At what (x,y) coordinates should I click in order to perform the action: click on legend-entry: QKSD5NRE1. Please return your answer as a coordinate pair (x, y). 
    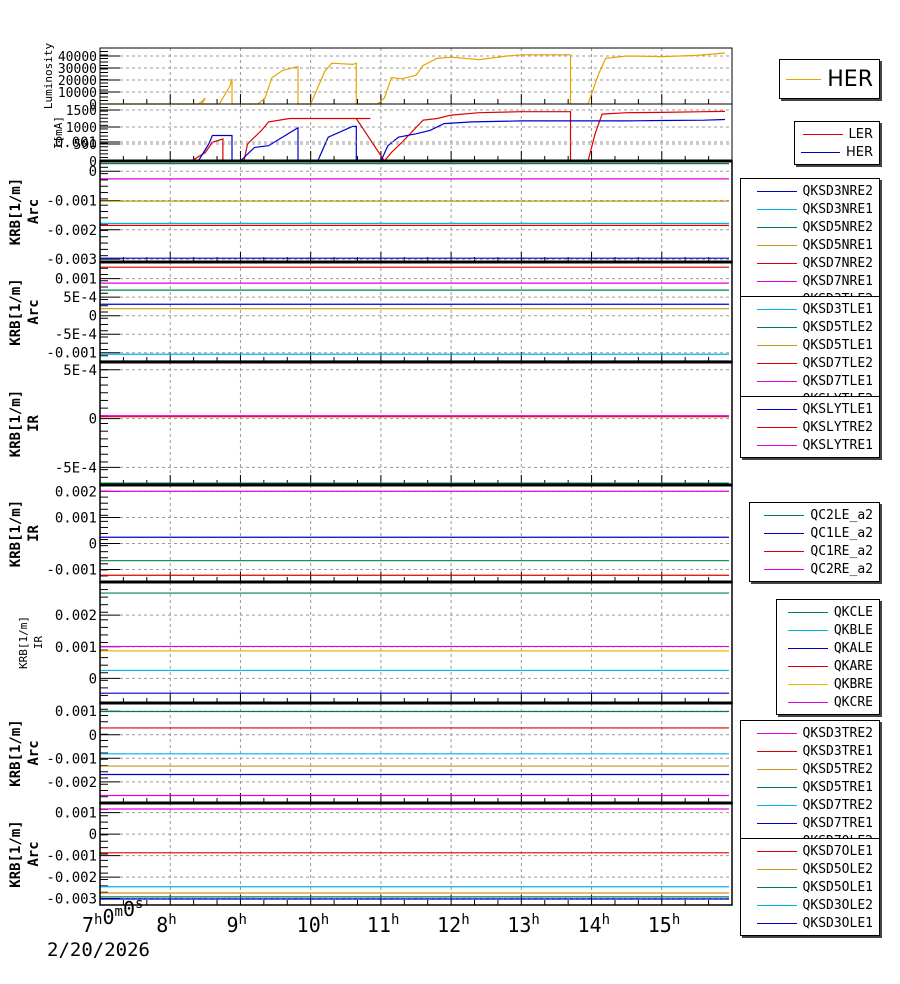
    Looking at the image, I should click on (810, 245).